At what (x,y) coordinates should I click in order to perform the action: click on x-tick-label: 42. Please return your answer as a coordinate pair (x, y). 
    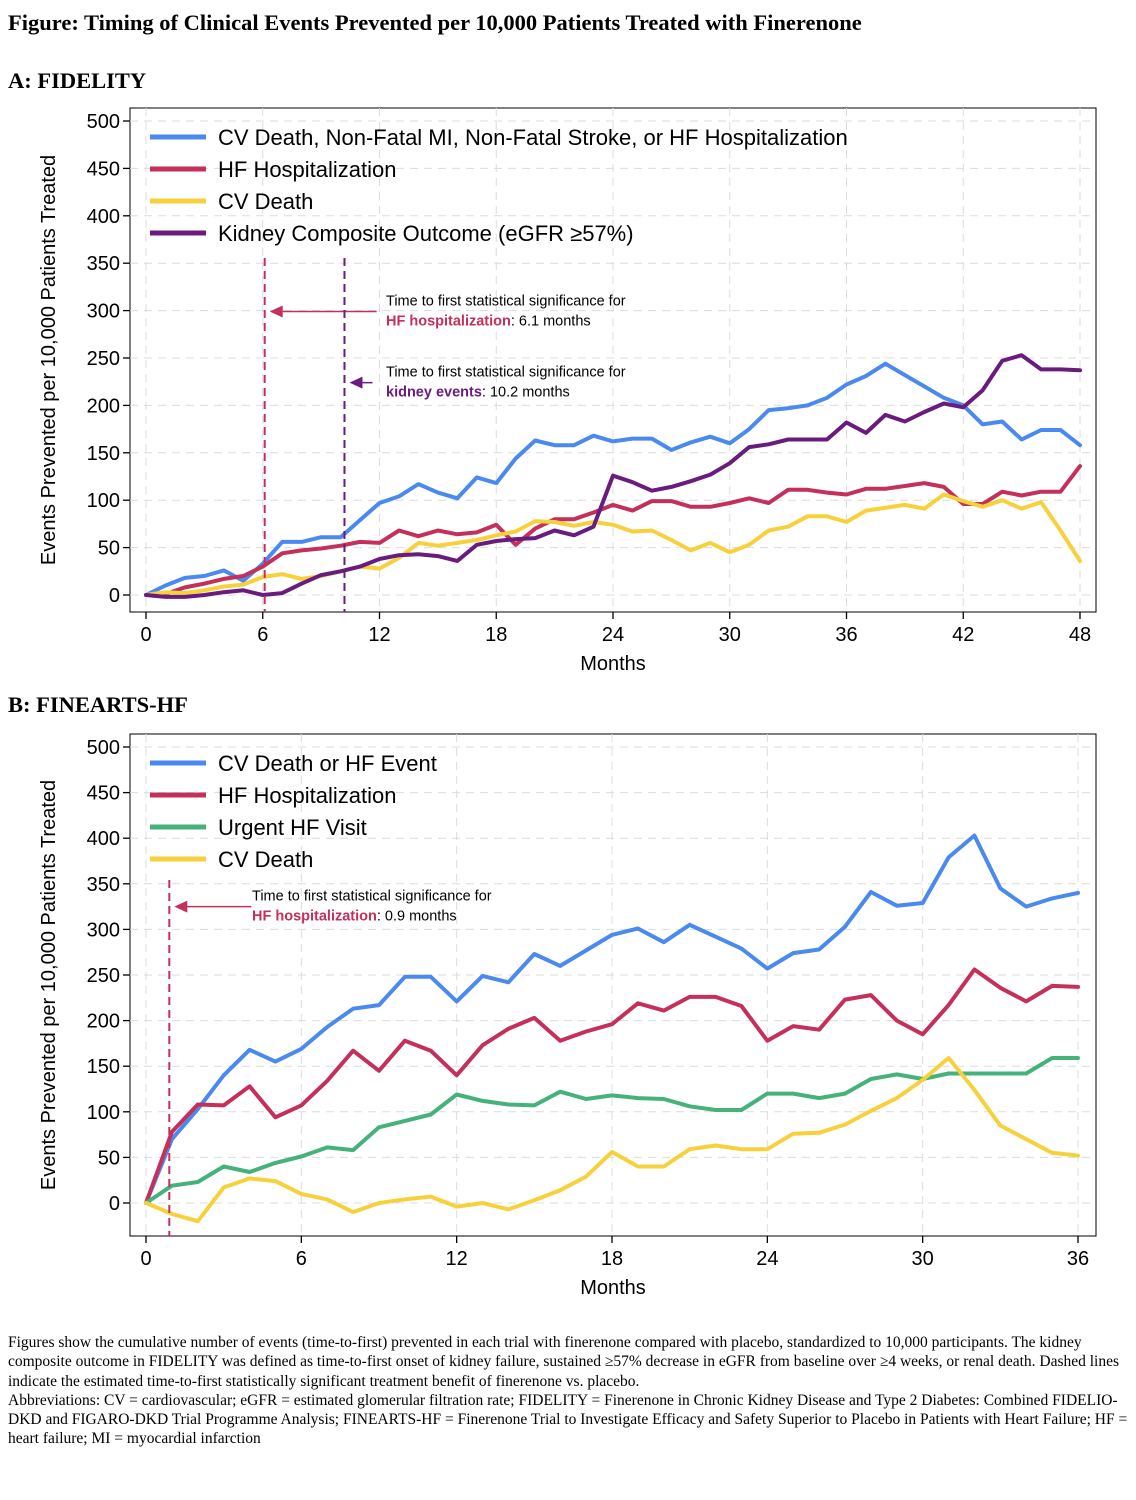
    Looking at the image, I should click on (963, 635).